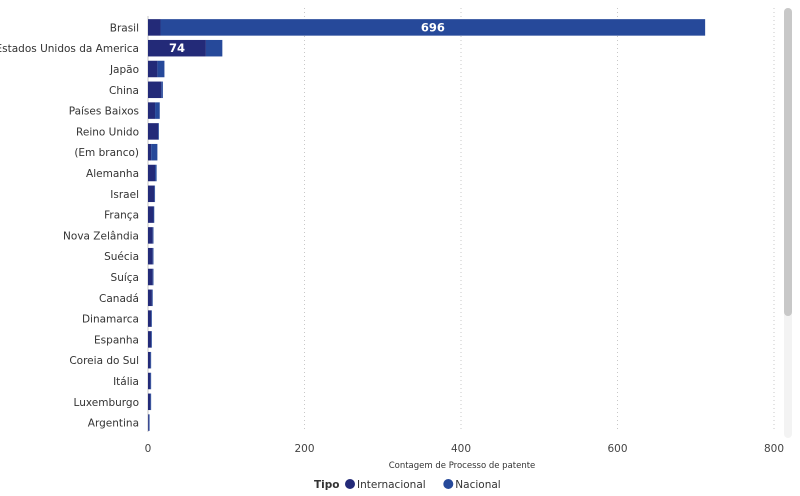  Describe the element at coordinates (106, 403) in the screenshot. I see `category-label-luxemburgo: Luxemburgo` at that location.